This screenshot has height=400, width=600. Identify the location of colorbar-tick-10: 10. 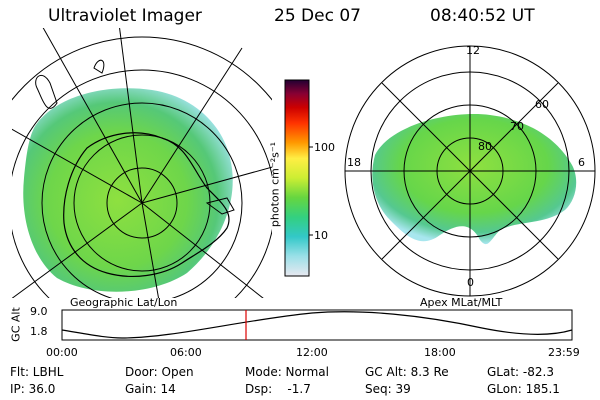
(321, 235).